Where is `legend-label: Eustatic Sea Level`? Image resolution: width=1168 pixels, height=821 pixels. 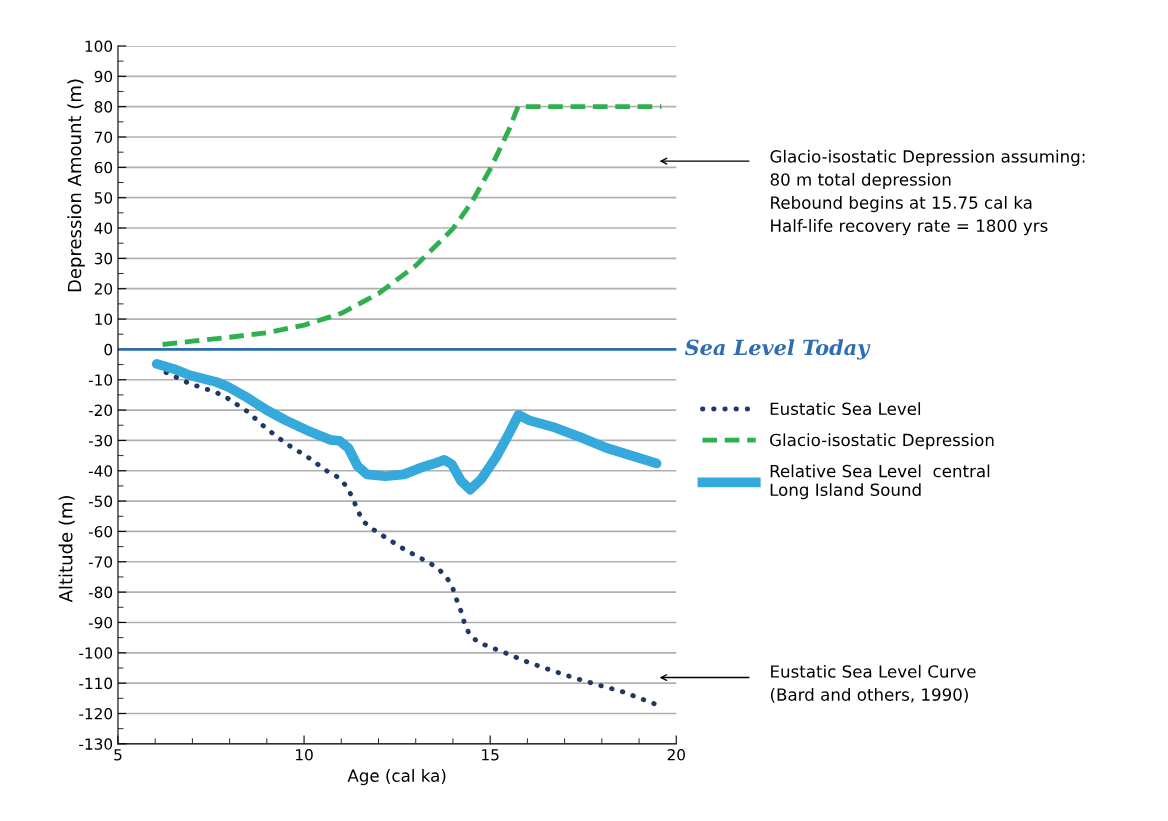 legend-label: Eustatic Sea Level is located at coordinates (845, 409).